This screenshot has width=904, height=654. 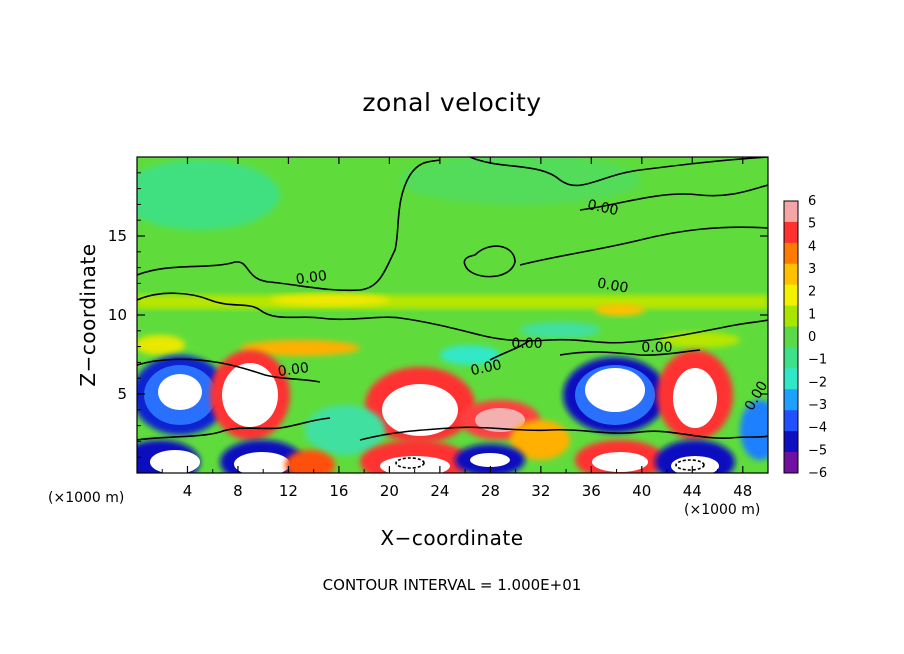 I want to click on colorbar-label: −1, so click(x=817, y=360).